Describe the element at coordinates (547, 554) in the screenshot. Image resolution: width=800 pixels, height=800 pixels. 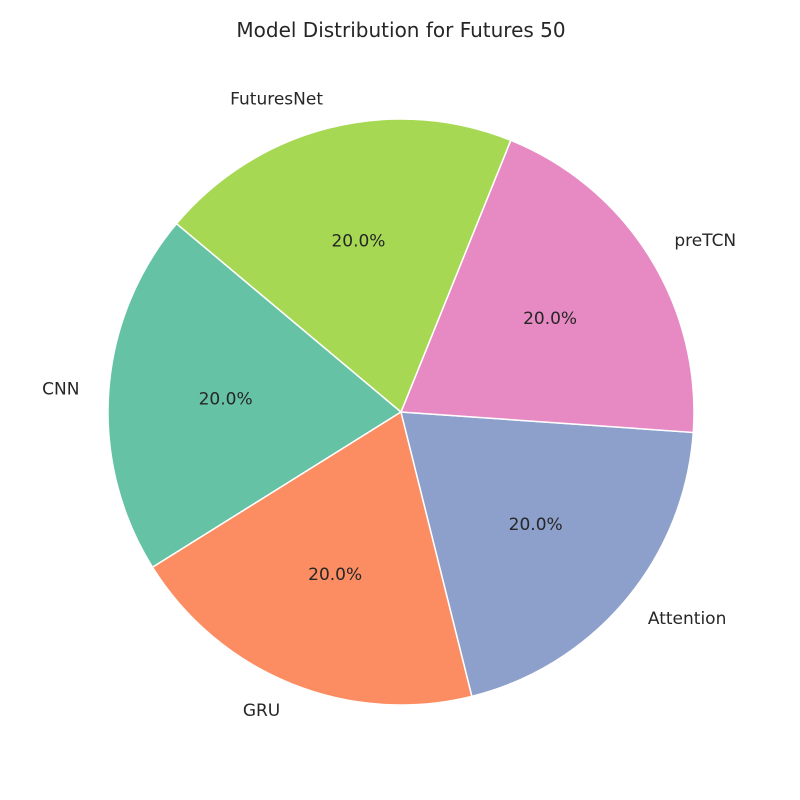
I see `pie-slice-attention` at that location.